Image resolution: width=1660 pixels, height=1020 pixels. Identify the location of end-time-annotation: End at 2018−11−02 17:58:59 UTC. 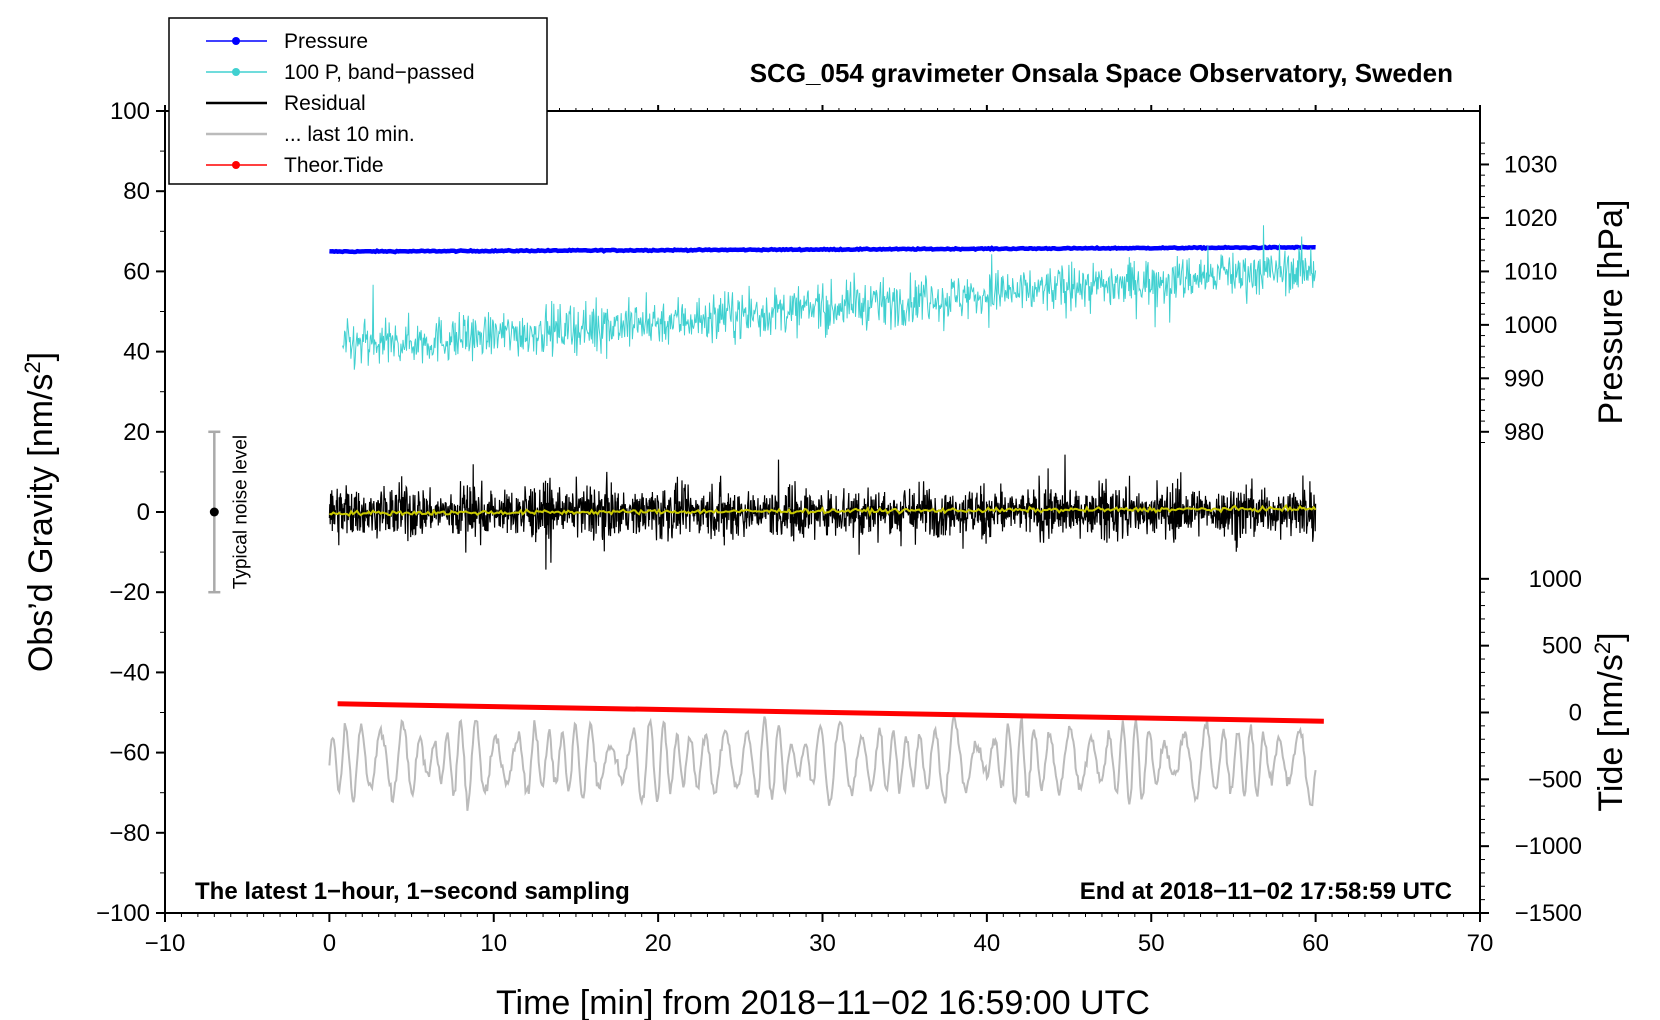
(1266, 891).